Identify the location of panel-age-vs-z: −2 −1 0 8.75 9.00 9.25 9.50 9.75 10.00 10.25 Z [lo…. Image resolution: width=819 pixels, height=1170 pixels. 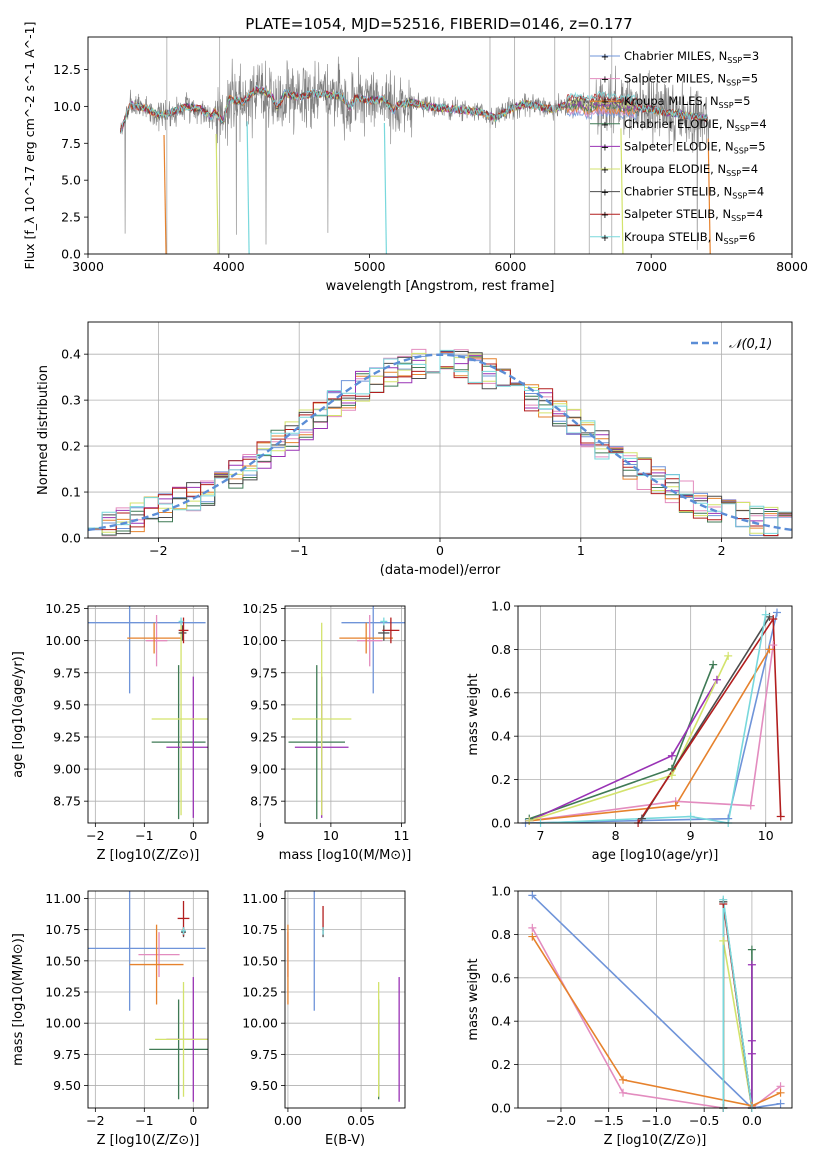
(110, 732).